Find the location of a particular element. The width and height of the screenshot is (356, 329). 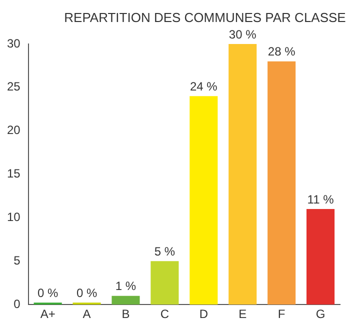

chart-title: REPARTITION DES COMMUNES PAR CLASSE is located at coordinates (205, 17).